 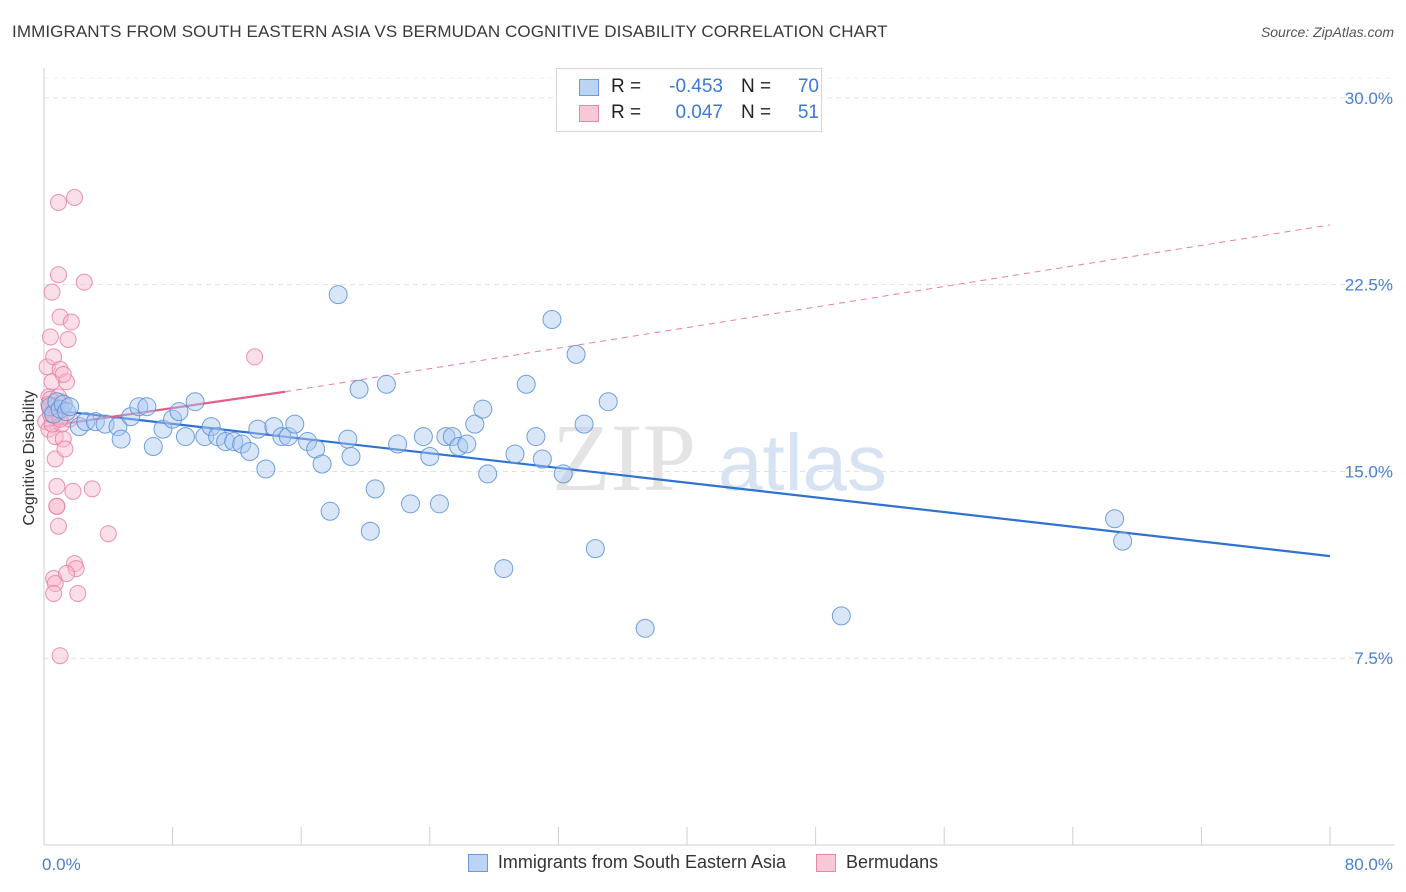 What do you see at coordinates (802, 462) in the screenshot?
I see `watermark-atlas: atlas` at bounding box center [802, 462].